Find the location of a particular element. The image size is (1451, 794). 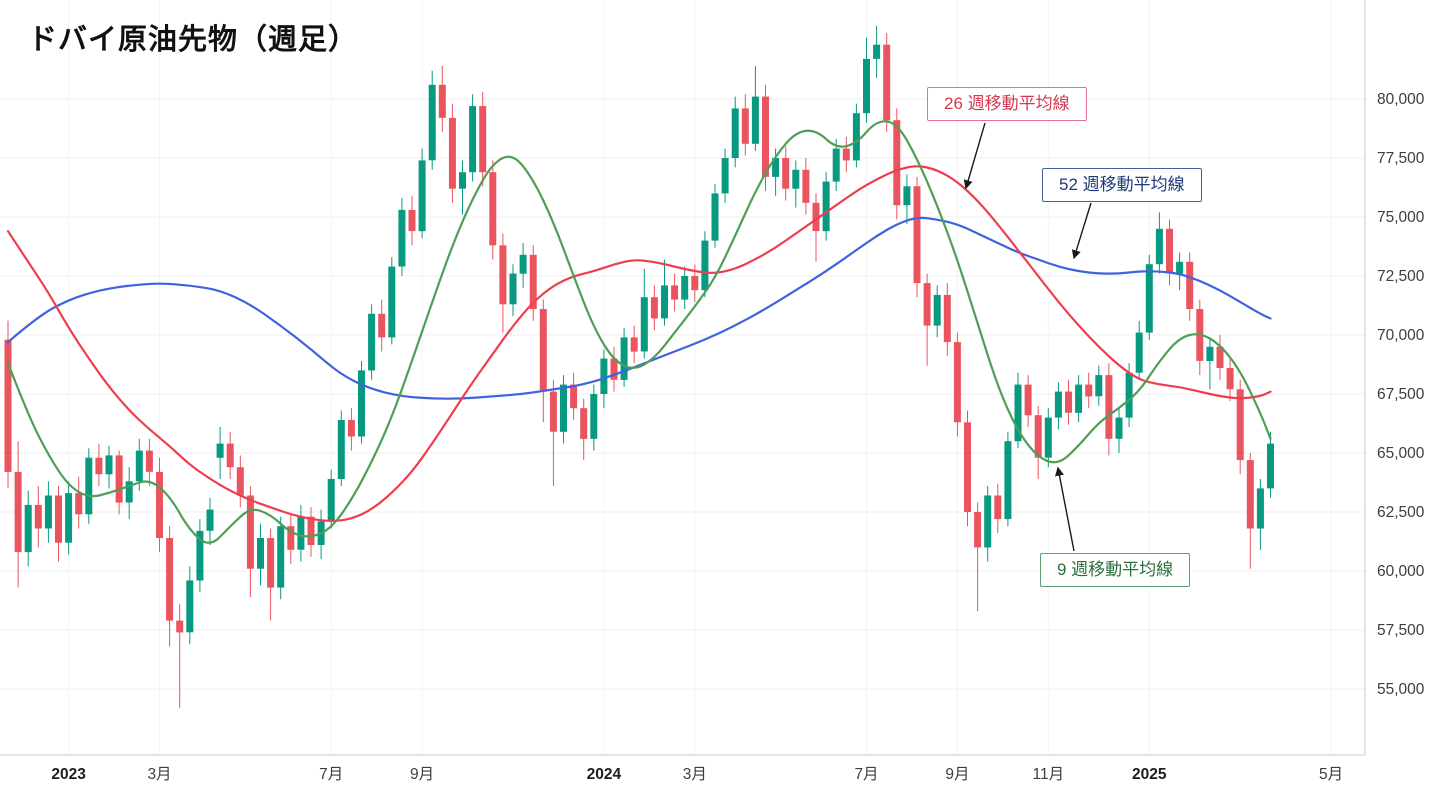

y-axis-label: 55,000 is located at coordinates (1401, 689).